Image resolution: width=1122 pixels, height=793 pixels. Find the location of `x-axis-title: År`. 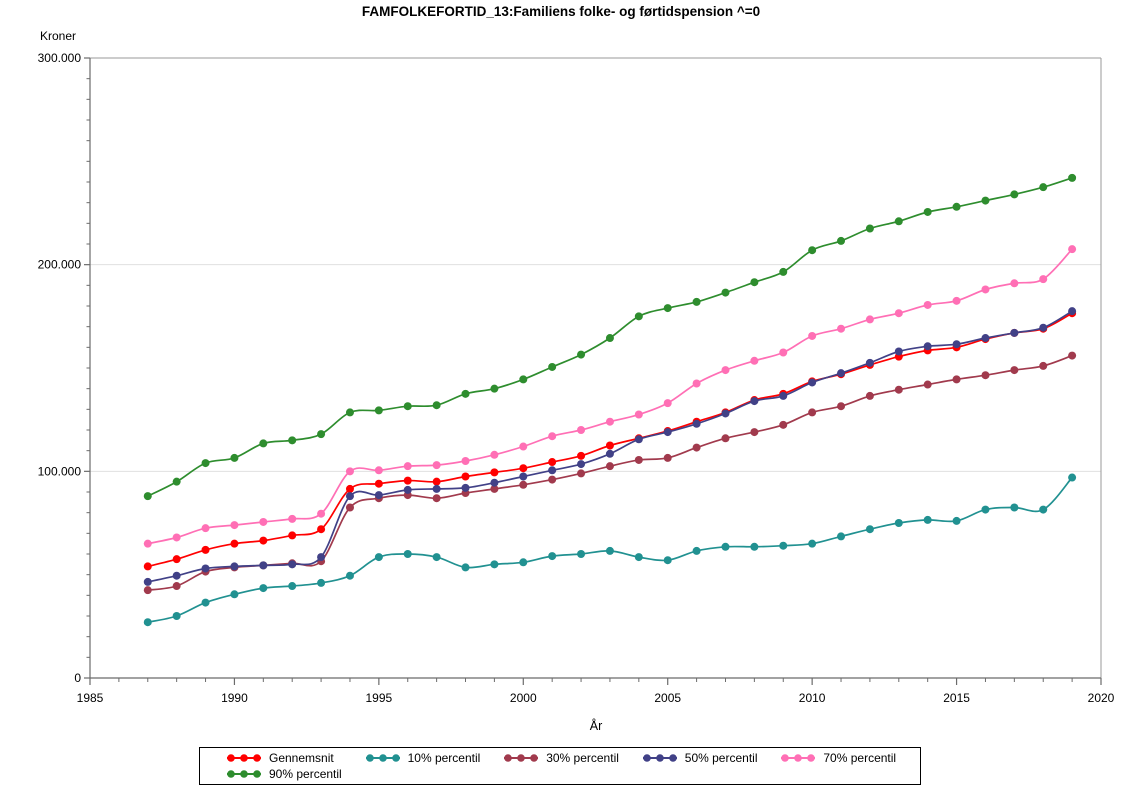

x-axis-title: År is located at coordinates (596, 726).